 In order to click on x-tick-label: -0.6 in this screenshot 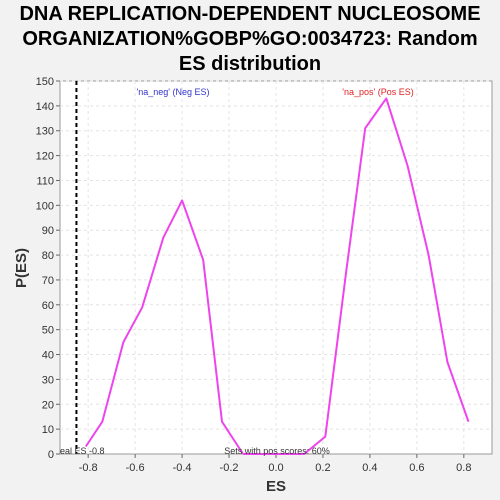, I will do `click(135, 468)`.